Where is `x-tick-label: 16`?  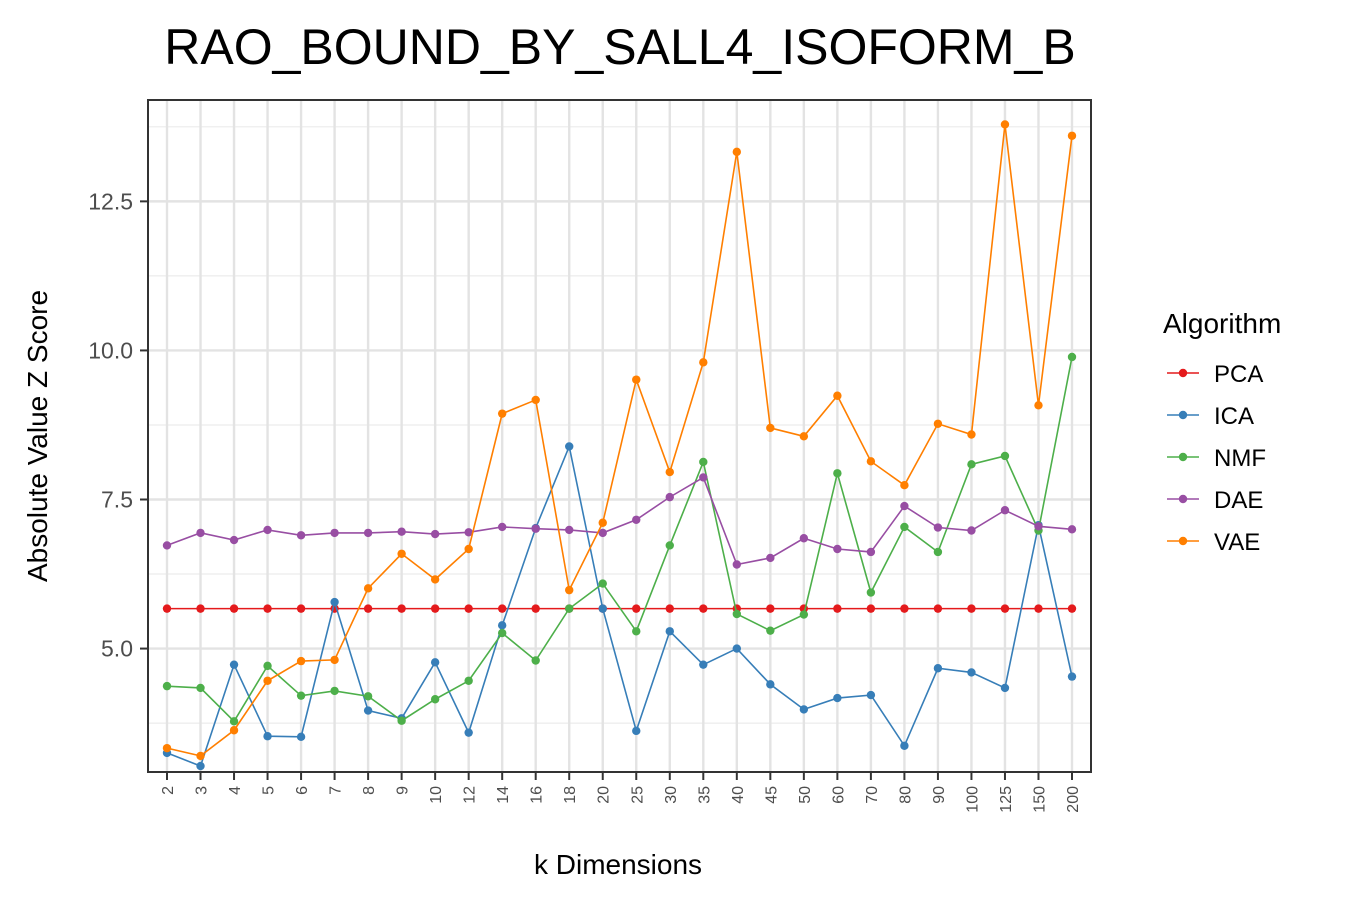 x-tick-label: 16 is located at coordinates (537, 795).